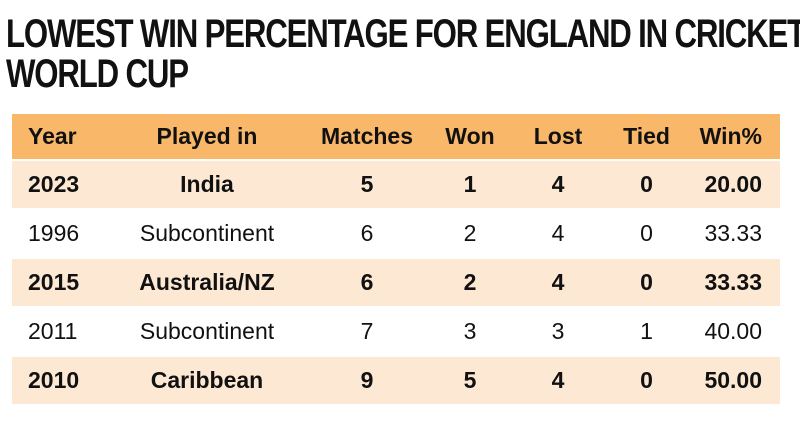 This screenshot has width=800, height=424. What do you see at coordinates (207, 184) in the screenshot?
I see `table-cell: India` at bounding box center [207, 184].